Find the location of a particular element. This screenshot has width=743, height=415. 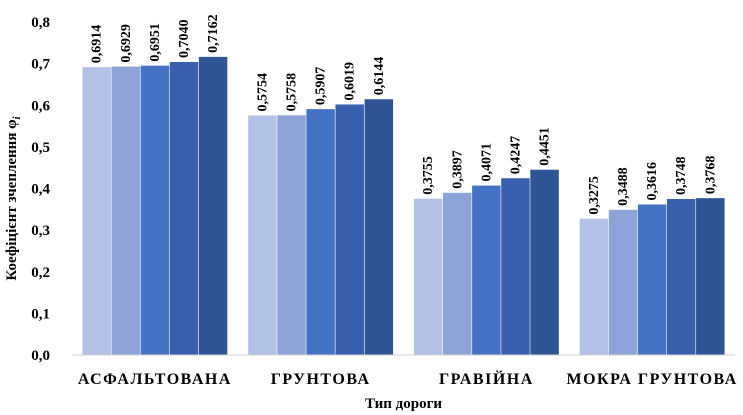

data-label: 0,4071 is located at coordinates (486, 162).